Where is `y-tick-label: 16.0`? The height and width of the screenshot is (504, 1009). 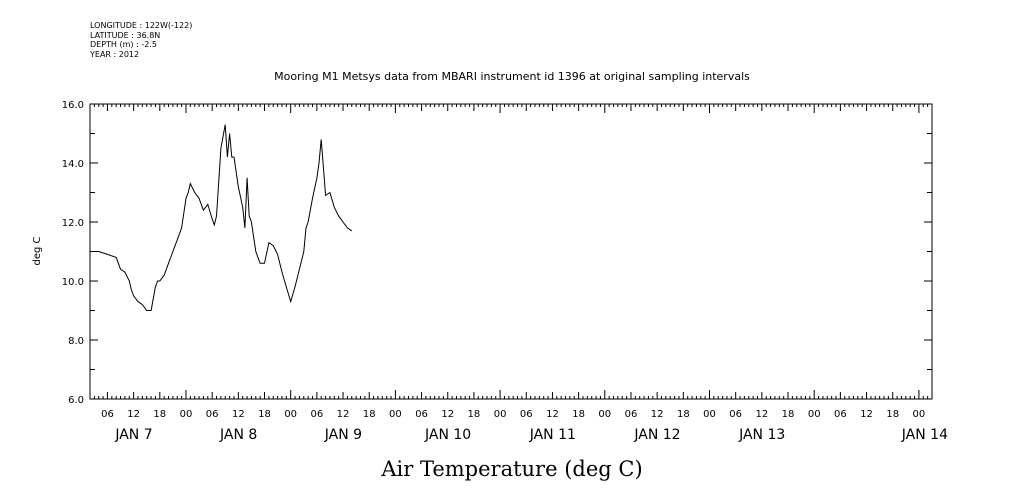 y-tick-label: 16.0 is located at coordinates (73, 105).